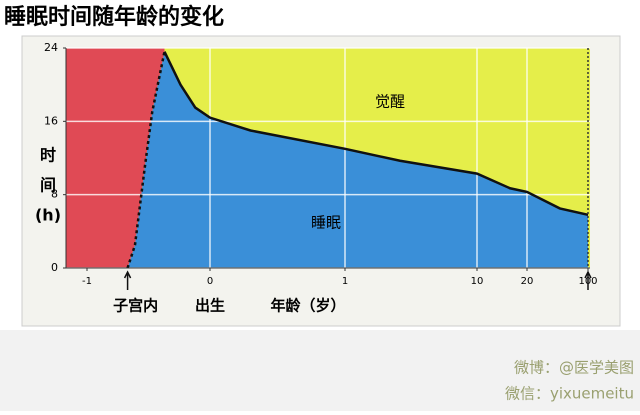  What do you see at coordinates (527, 281) in the screenshot?
I see `x-tick-label: 20` at bounding box center [527, 281].